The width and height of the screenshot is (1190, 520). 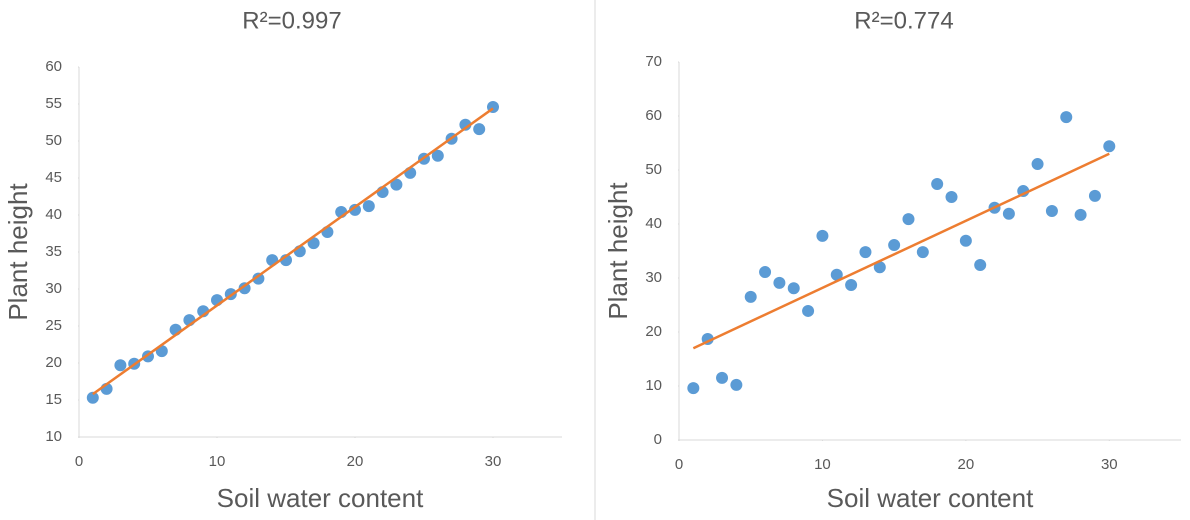 I want to click on trendline, so click(x=901, y=251).